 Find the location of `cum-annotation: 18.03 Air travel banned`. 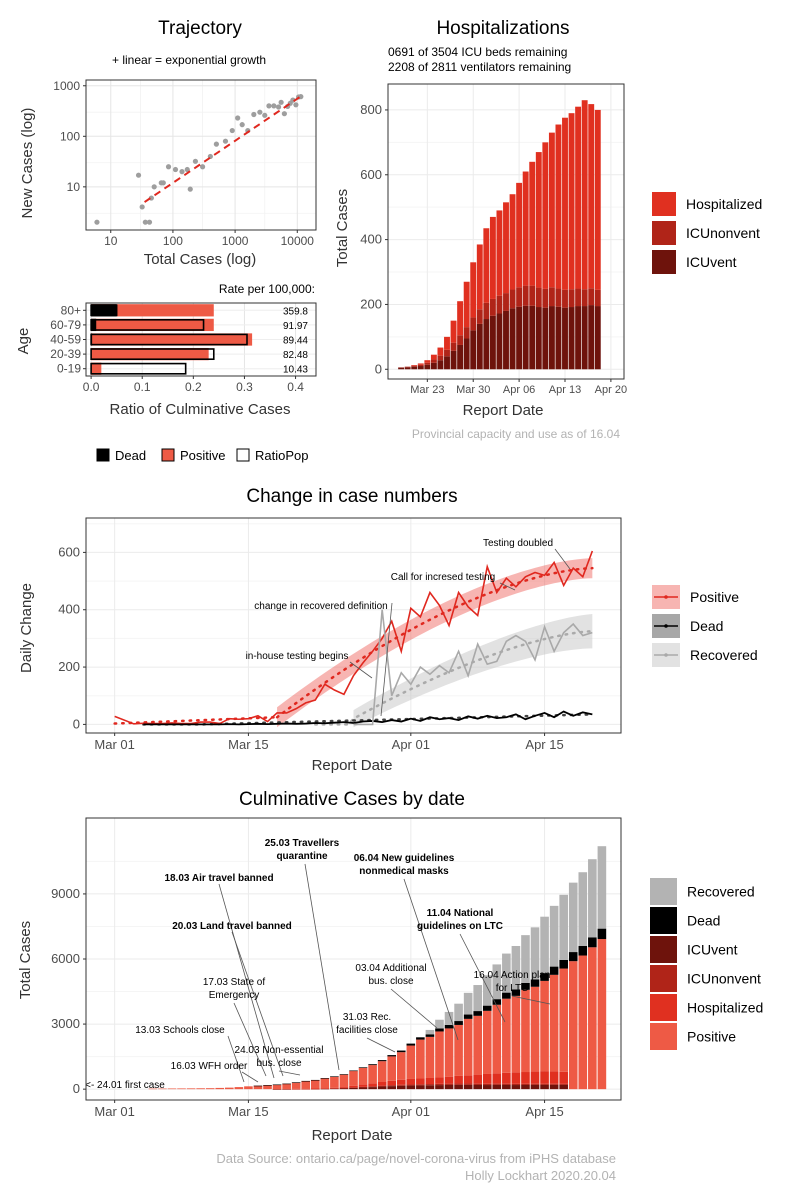

cum-annotation: 18.03 Air travel banned is located at coordinates (218, 878).